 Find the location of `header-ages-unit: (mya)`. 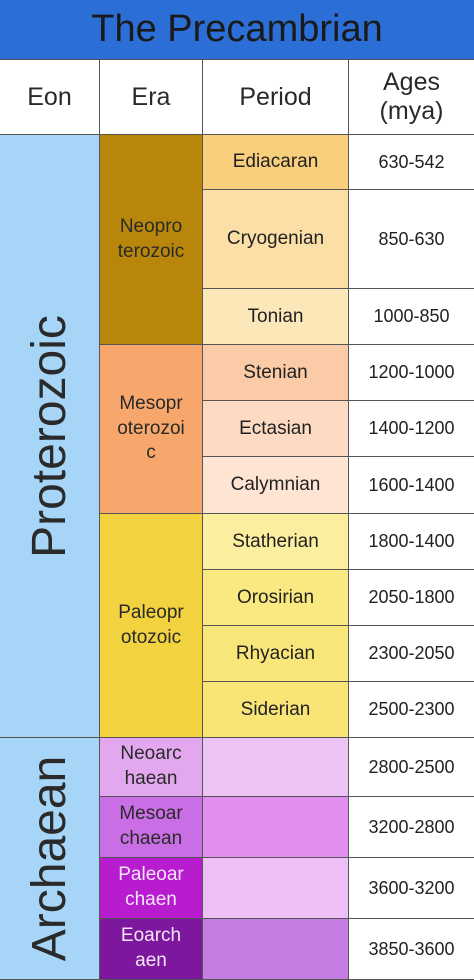

header-ages-unit: (mya) is located at coordinates (411, 111).